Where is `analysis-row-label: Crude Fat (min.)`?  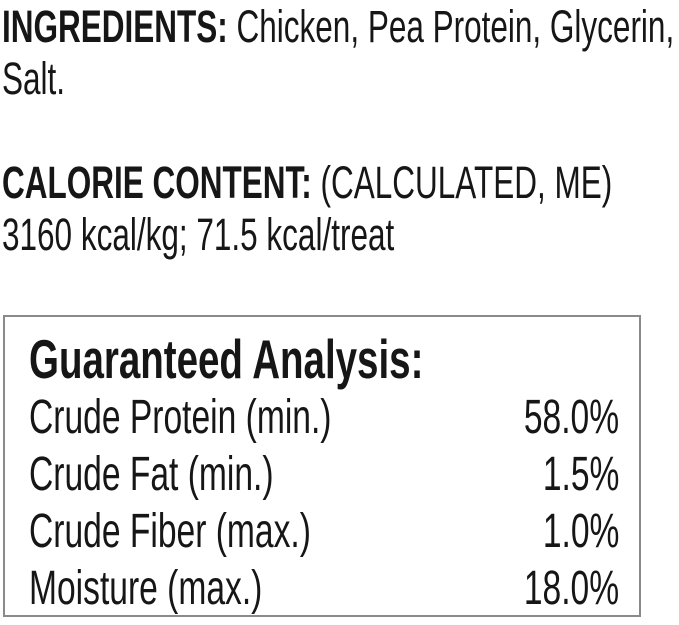
analysis-row-label: Crude Fat (min.) is located at coordinates (151, 474).